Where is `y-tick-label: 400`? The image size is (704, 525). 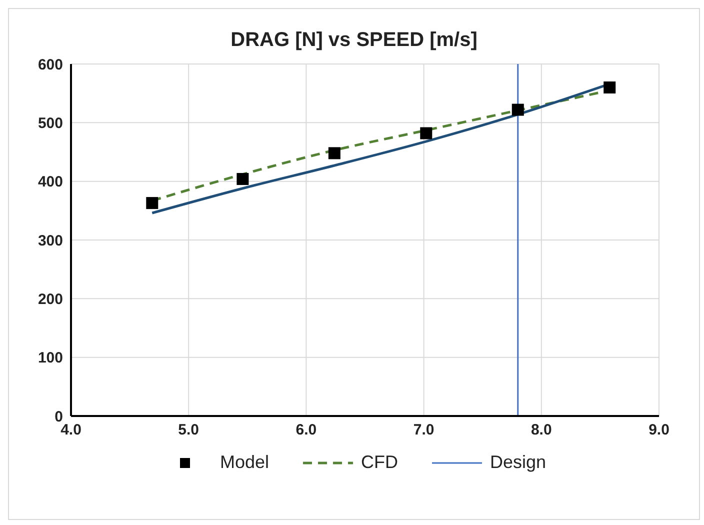 y-tick-label: 400 is located at coordinates (50, 182).